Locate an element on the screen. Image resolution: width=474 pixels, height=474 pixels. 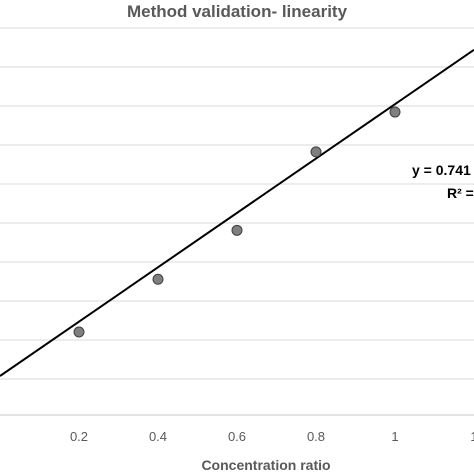
chart-title: Method validation- linearity is located at coordinates (237, 11).